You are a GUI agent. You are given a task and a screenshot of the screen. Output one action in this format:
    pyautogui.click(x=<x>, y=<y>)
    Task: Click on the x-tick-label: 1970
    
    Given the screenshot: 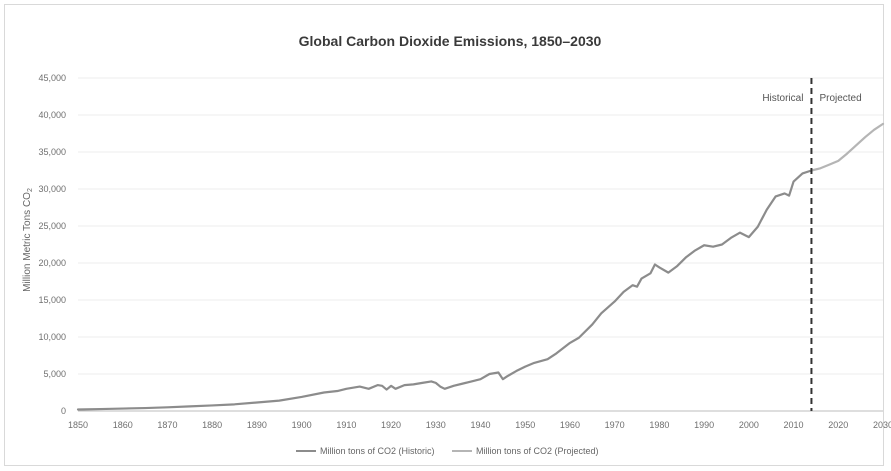 What is the action you would take?
    pyautogui.click(x=615, y=425)
    